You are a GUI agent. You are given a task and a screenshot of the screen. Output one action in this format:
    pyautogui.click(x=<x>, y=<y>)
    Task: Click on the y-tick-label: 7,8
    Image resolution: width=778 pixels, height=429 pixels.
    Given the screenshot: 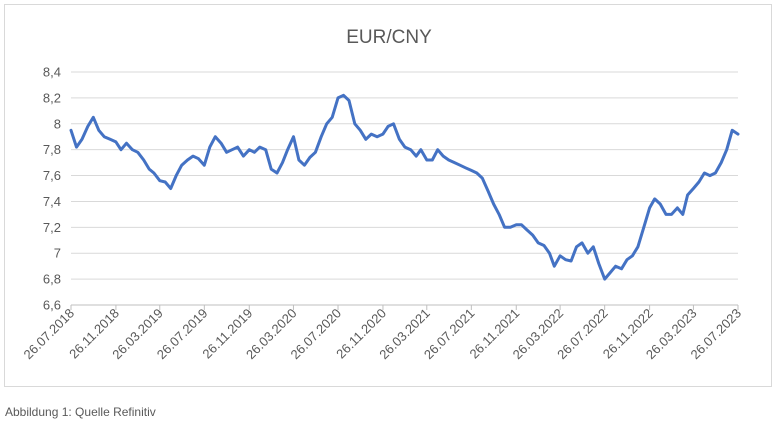 What is the action you would take?
    pyautogui.click(x=52, y=149)
    